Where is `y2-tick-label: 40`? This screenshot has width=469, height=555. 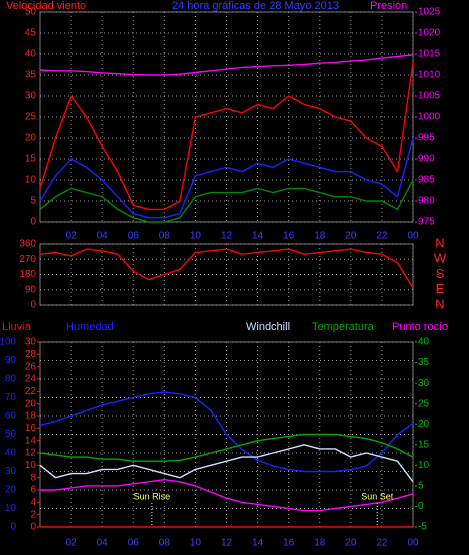
y2-tick-label: 40 is located at coordinates (424, 342).